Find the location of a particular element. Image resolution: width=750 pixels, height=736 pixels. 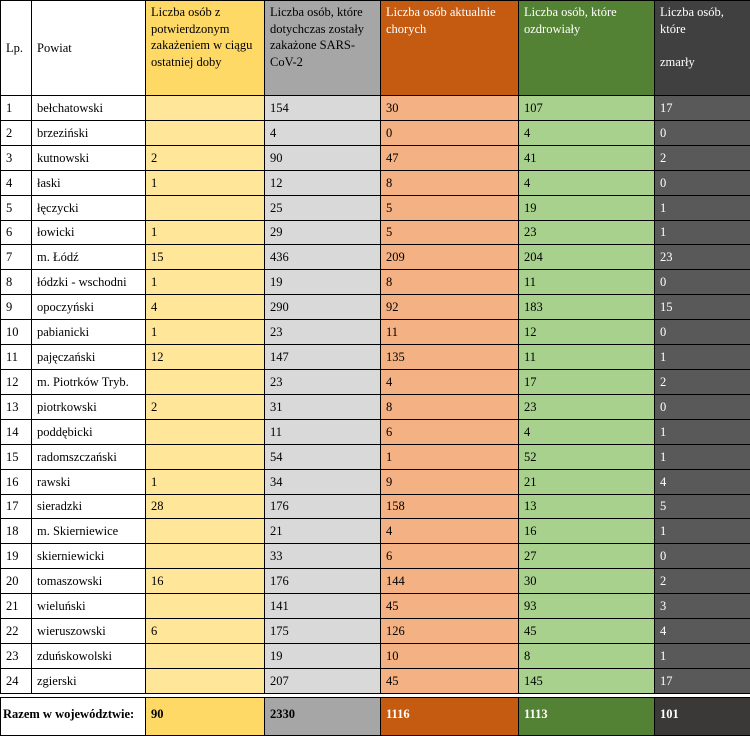

cell-died: 23 is located at coordinates (702, 257).